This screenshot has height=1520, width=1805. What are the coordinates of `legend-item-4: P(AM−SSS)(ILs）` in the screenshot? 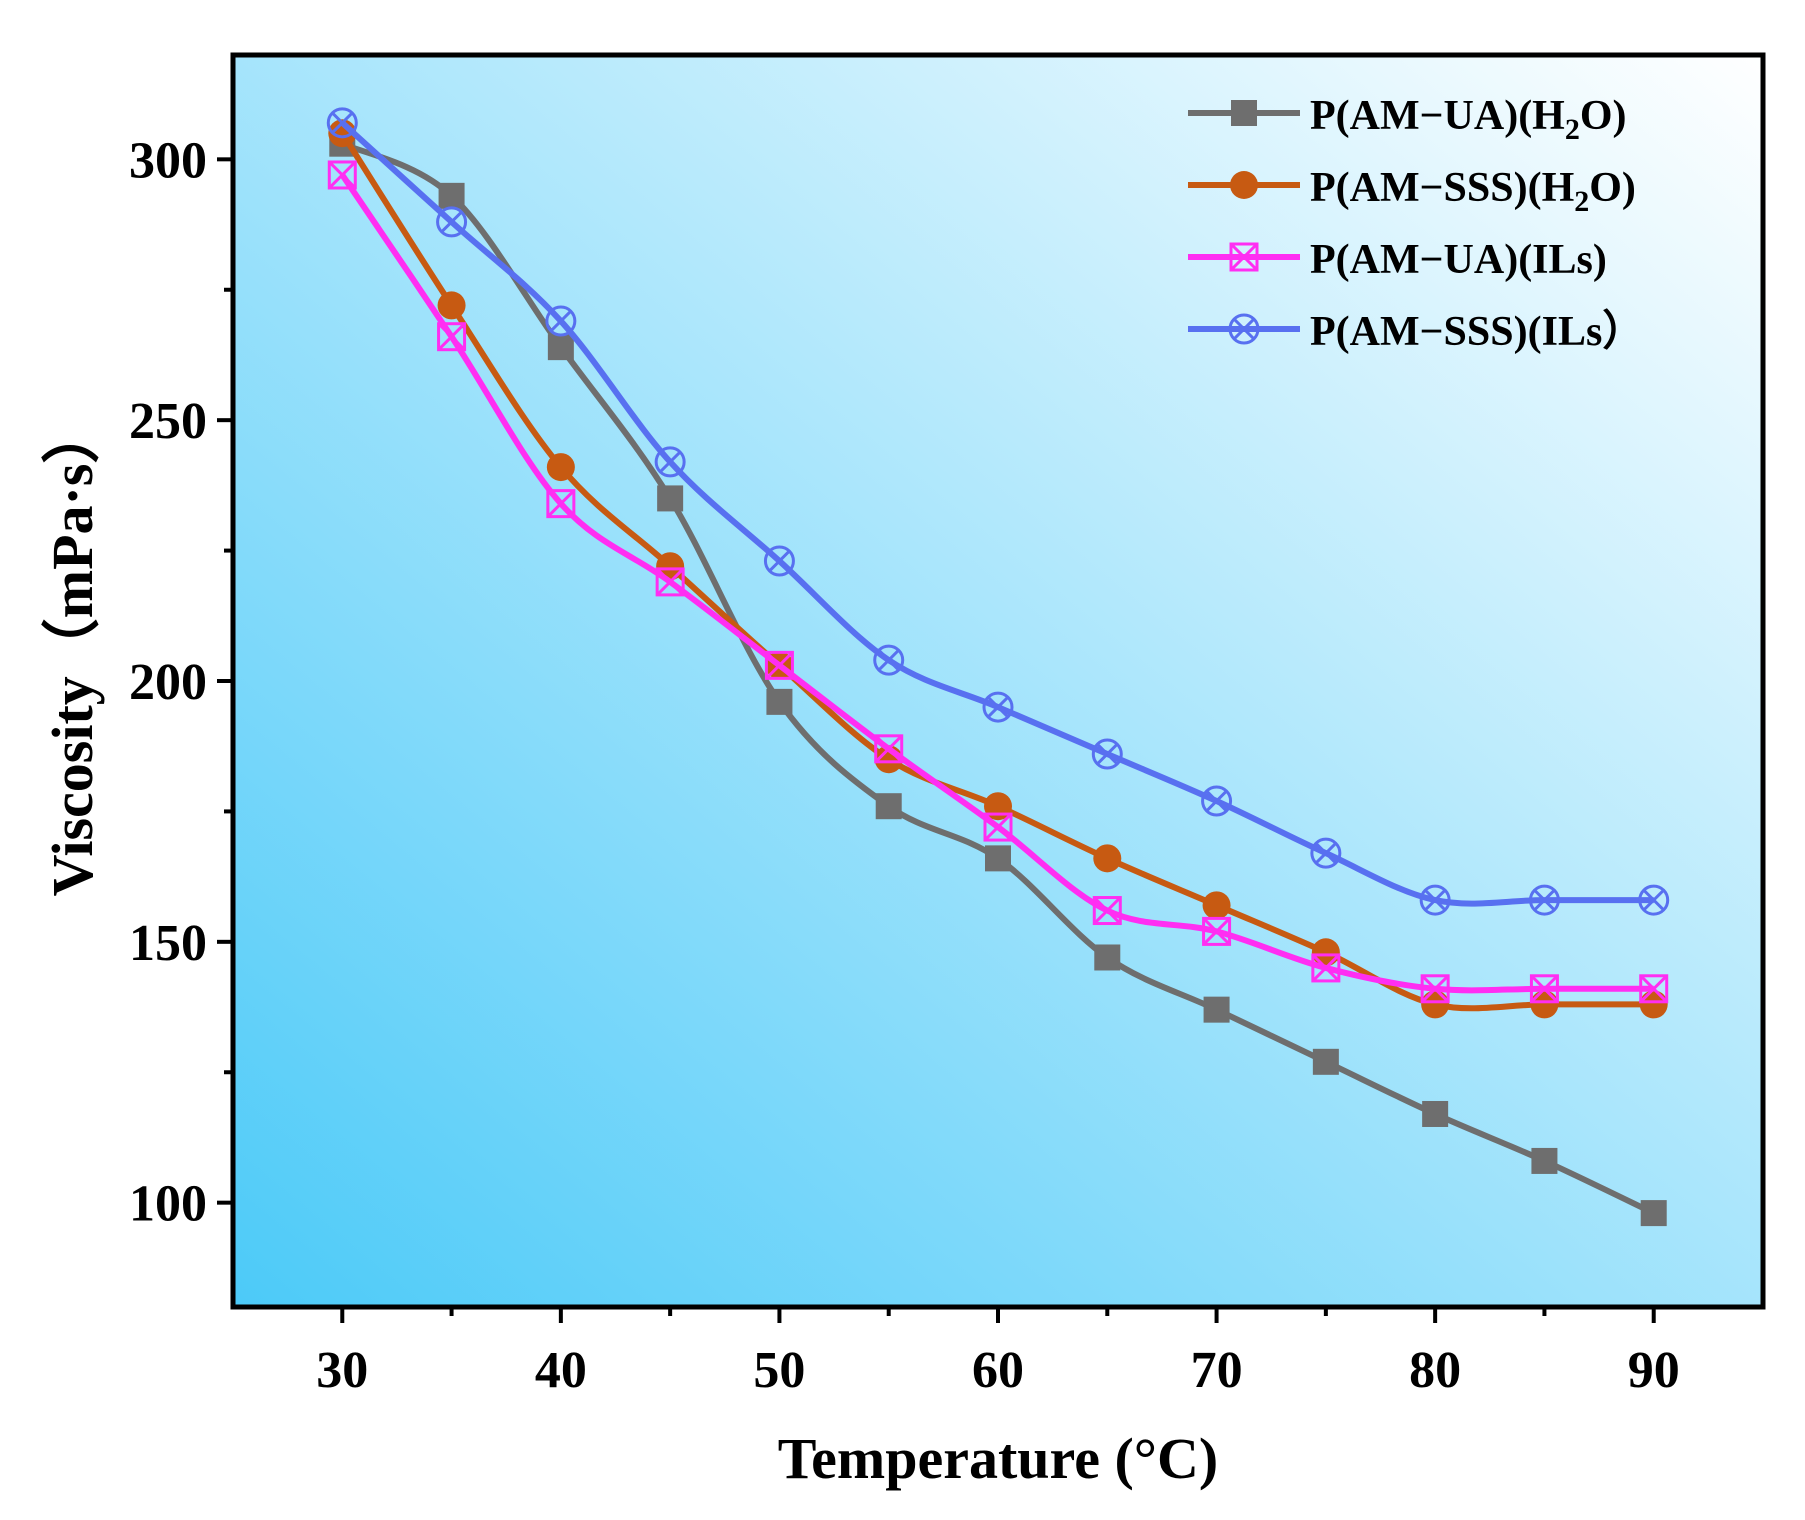 It's located at (1416, 331).